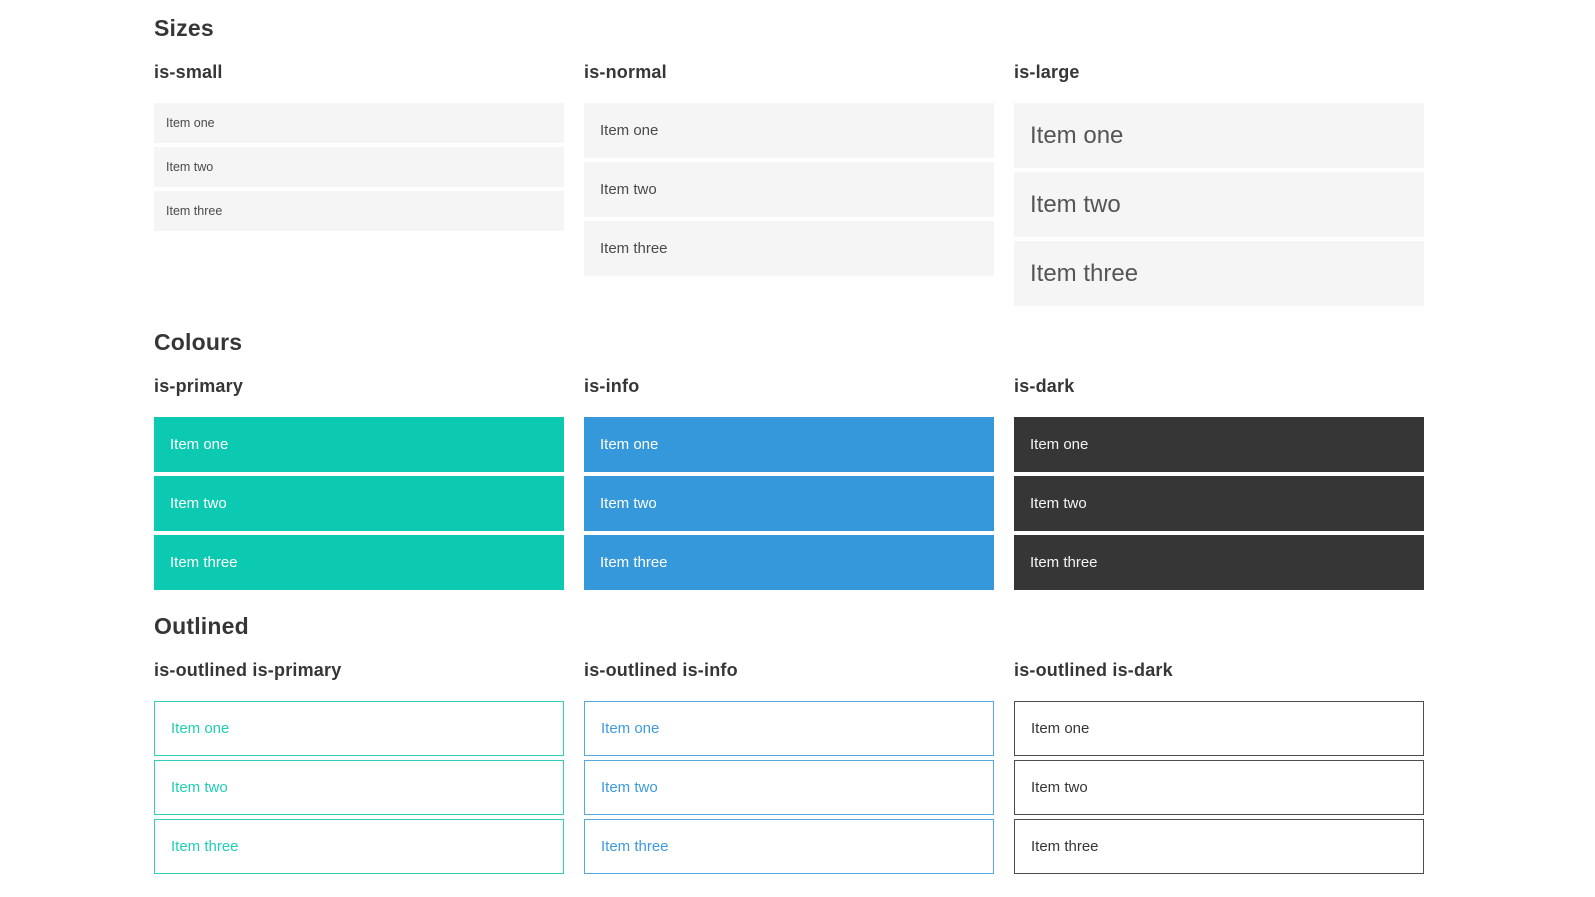 This screenshot has height=897, width=1595. I want to click on group-is-info: is-info Item one Item two Item three, so click(789, 483).